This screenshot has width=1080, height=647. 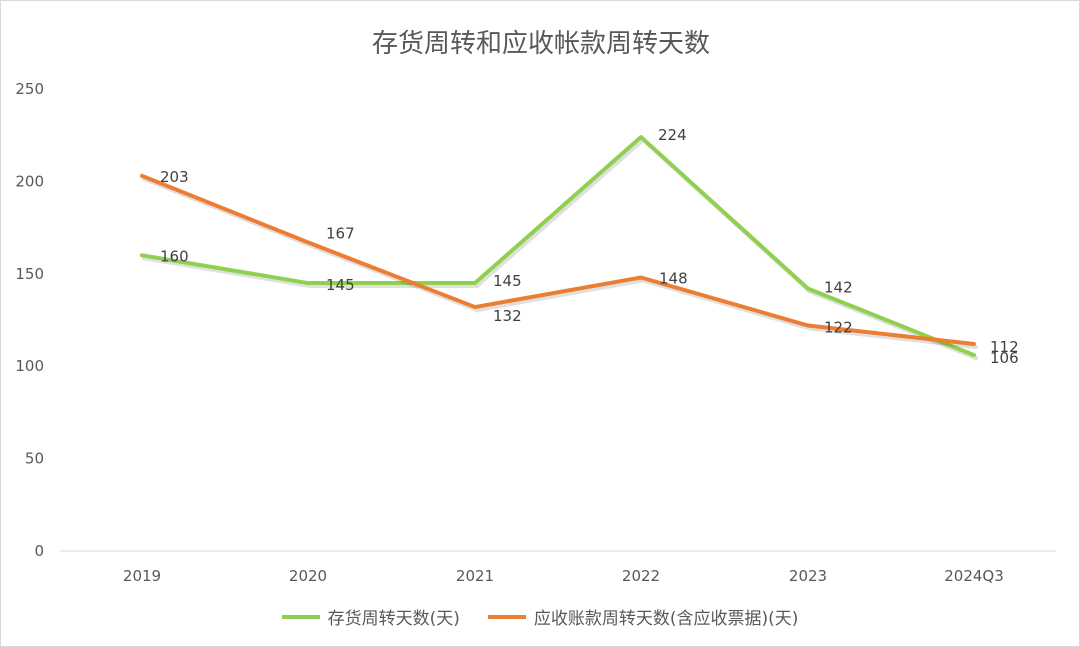 What do you see at coordinates (838, 288) in the screenshot?
I see `inventory-days-data-label: 142` at bounding box center [838, 288].